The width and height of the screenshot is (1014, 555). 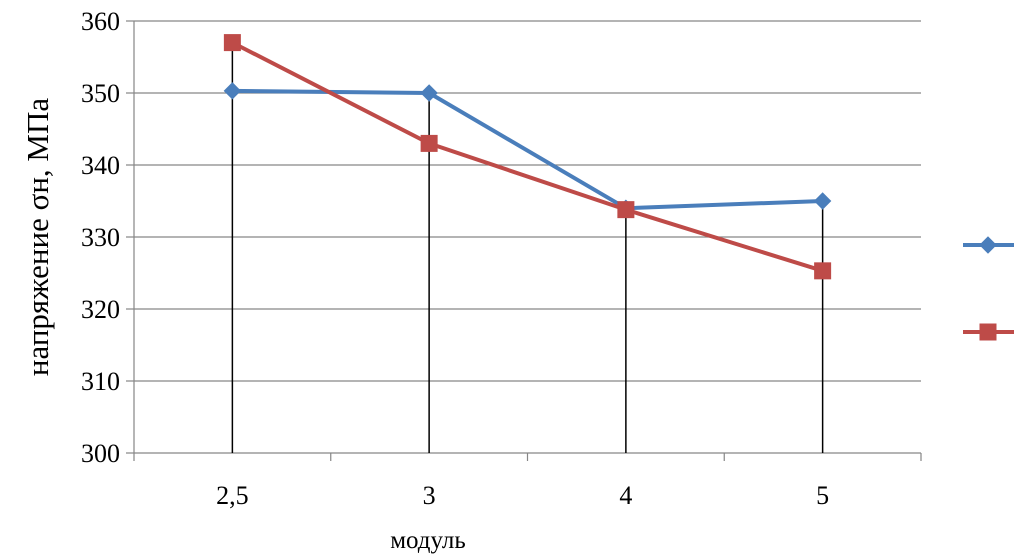 I want to click on x-tick-label-2: 4, so click(x=625, y=495).